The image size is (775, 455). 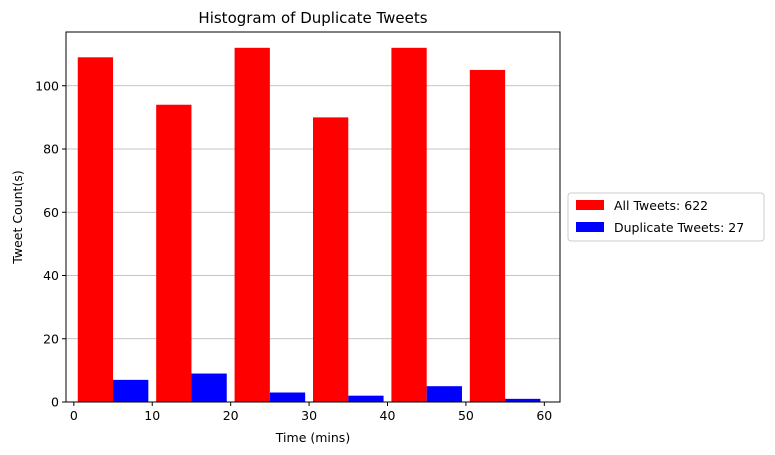 I want to click on x-tick-label-50: 50, so click(x=466, y=415).